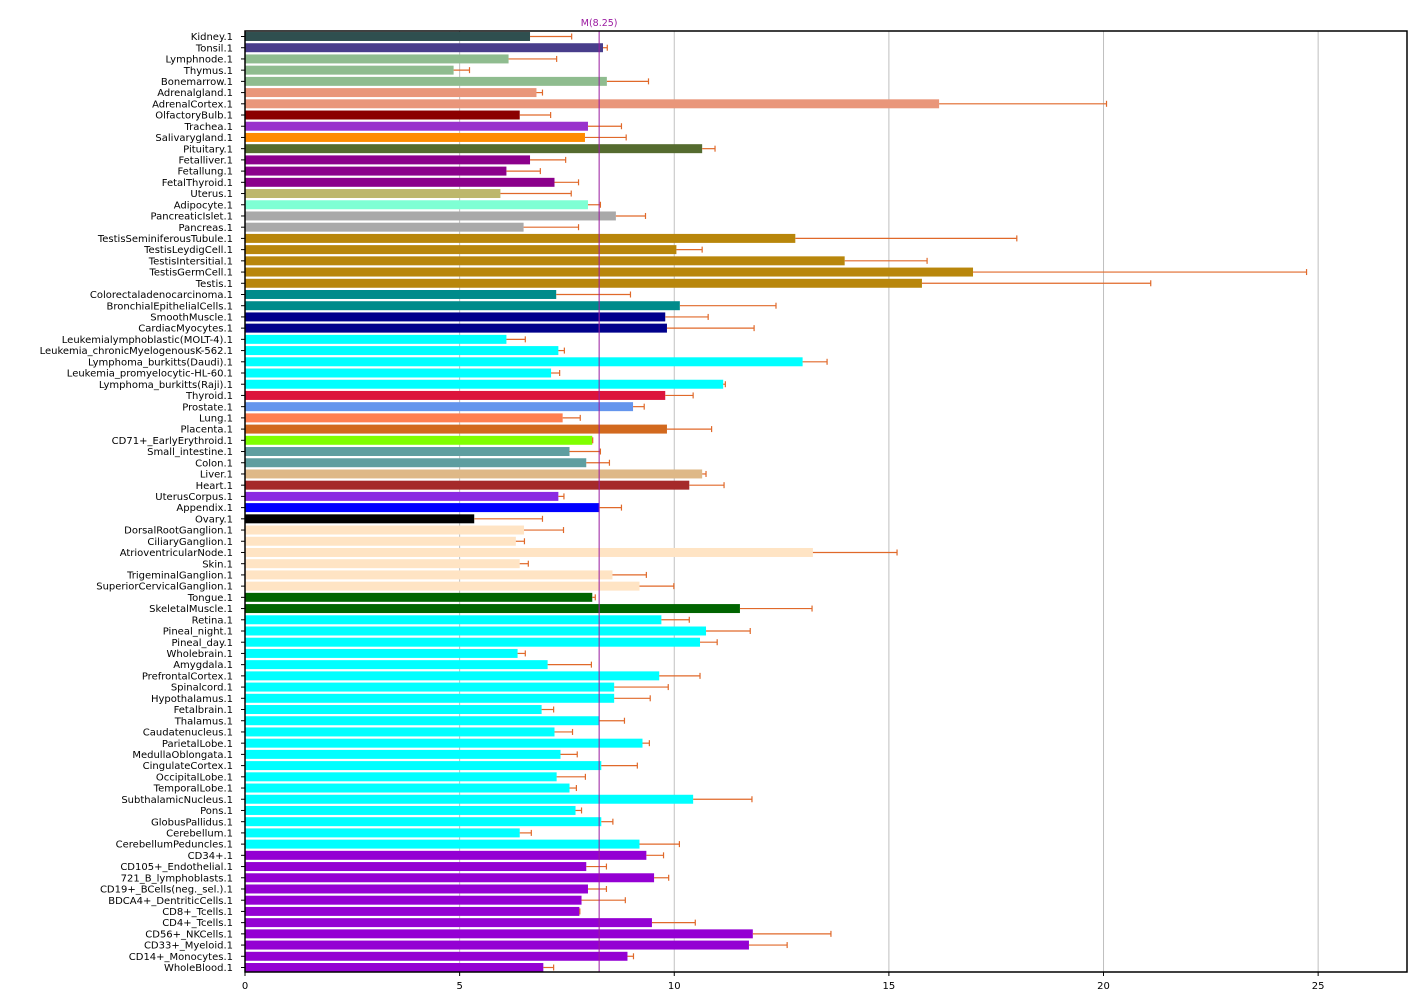 Image resolution: width=1426 pixels, height=1008 pixels. I want to click on y-tick-label: PancreaticIslet.1, so click(192, 217).